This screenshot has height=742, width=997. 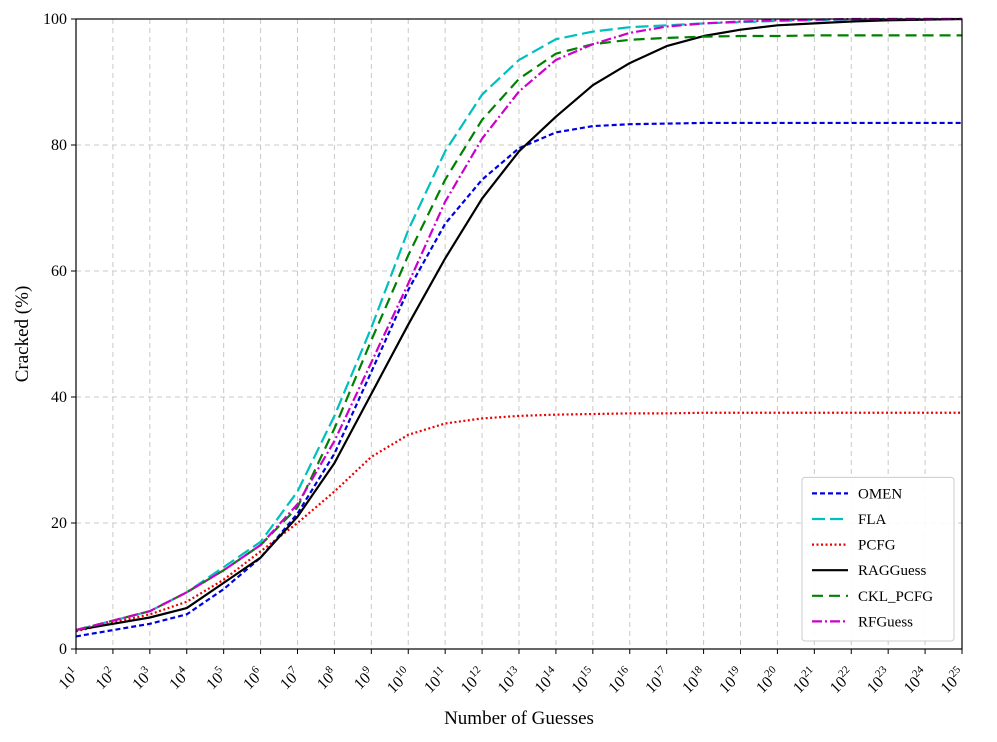 What do you see at coordinates (841, 680) in the screenshot?
I see `x-tick-label: 1022` at bounding box center [841, 680].